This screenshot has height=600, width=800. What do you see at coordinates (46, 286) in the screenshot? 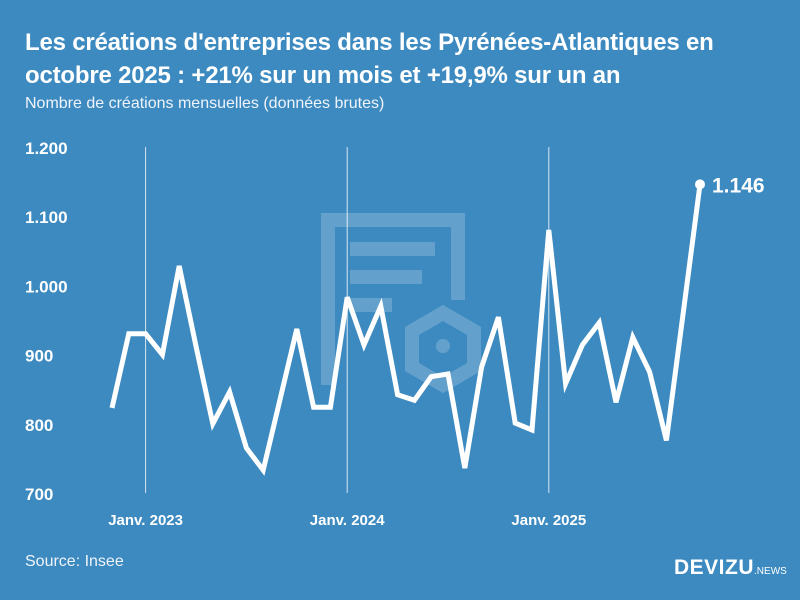
I see `y-tick-label: 1.000` at bounding box center [46, 286].